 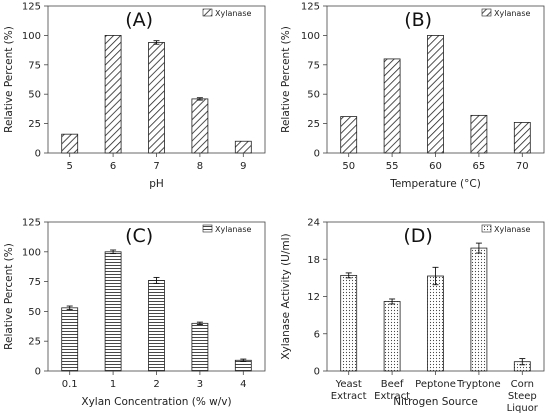 I want to click on x-tick-label: 9, so click(x=243, y=166).